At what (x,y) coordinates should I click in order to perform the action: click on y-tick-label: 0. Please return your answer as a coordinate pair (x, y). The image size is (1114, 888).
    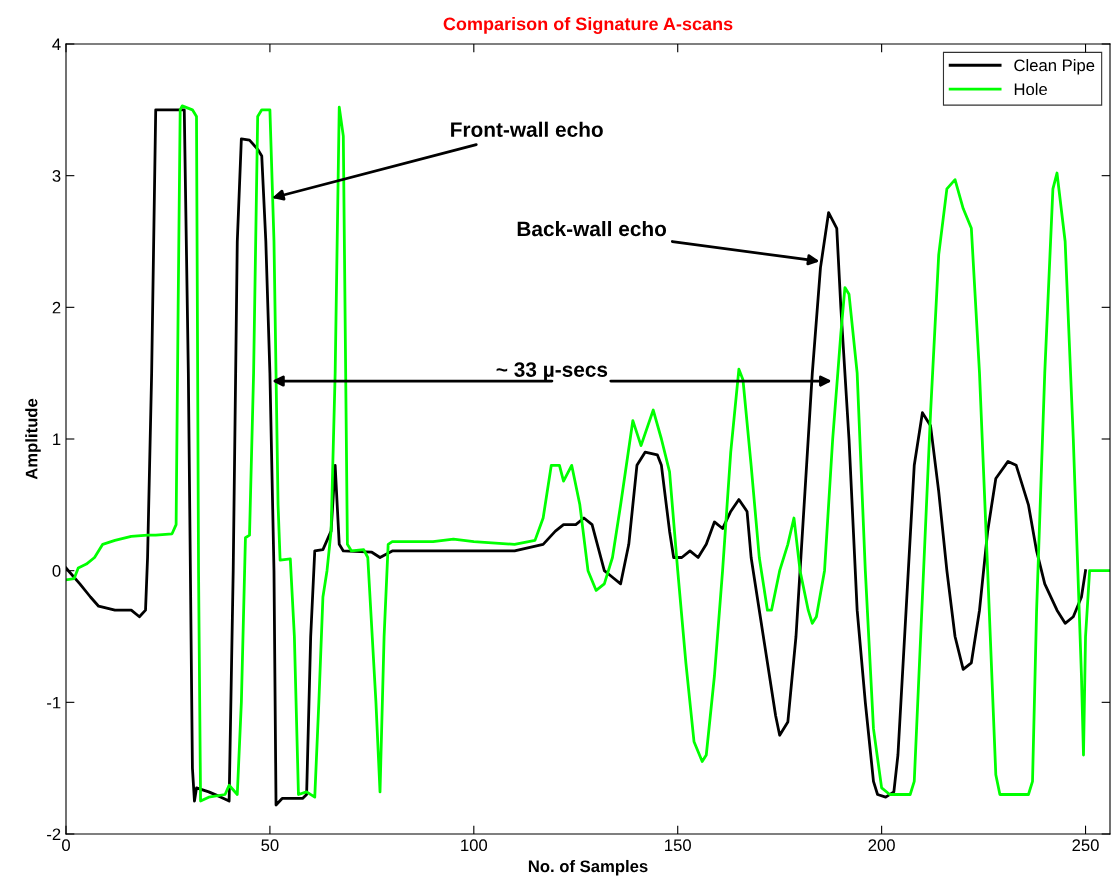
    Looking at the image, I should click on (56, 571).